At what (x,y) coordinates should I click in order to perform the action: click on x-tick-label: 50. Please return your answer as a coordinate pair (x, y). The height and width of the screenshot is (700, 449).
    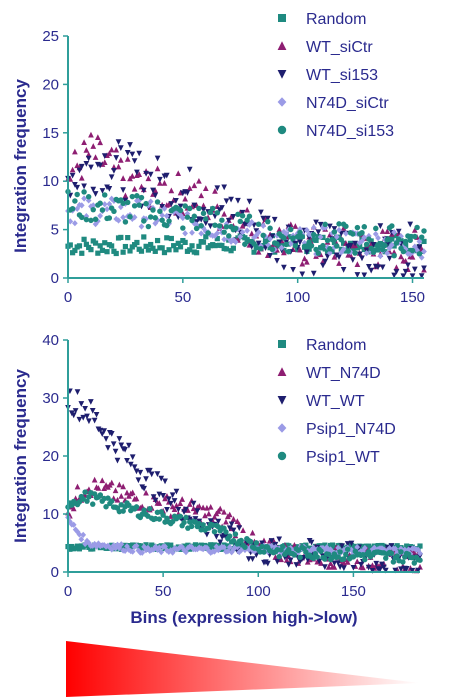
    Looking at the image, I should click on (182, 297).